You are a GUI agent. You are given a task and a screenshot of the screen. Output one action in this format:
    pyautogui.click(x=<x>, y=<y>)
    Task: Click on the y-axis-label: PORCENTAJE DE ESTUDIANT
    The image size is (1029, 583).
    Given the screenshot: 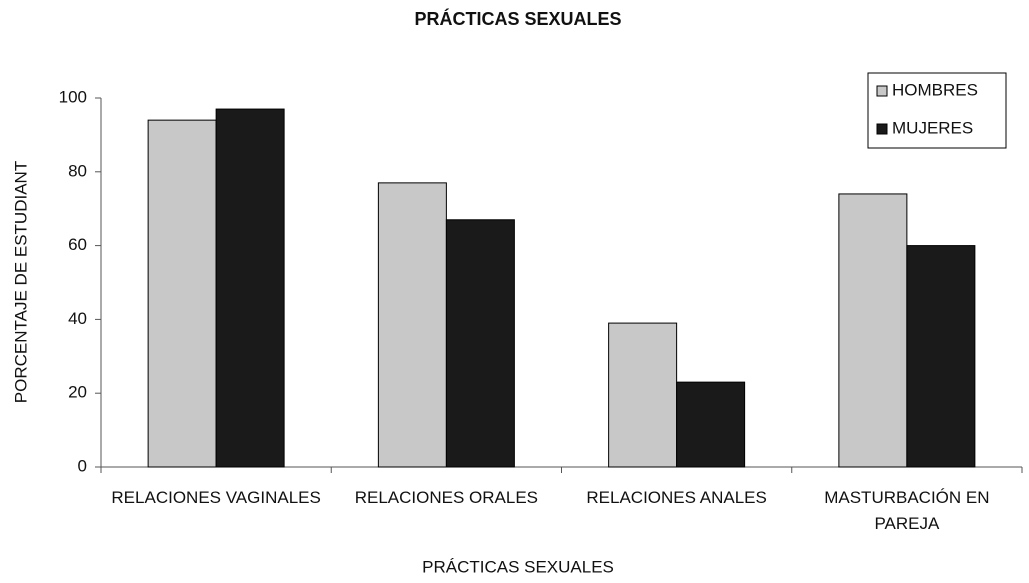 What is the action you would take?
    pyautogui.click(x=20, y=282)
    